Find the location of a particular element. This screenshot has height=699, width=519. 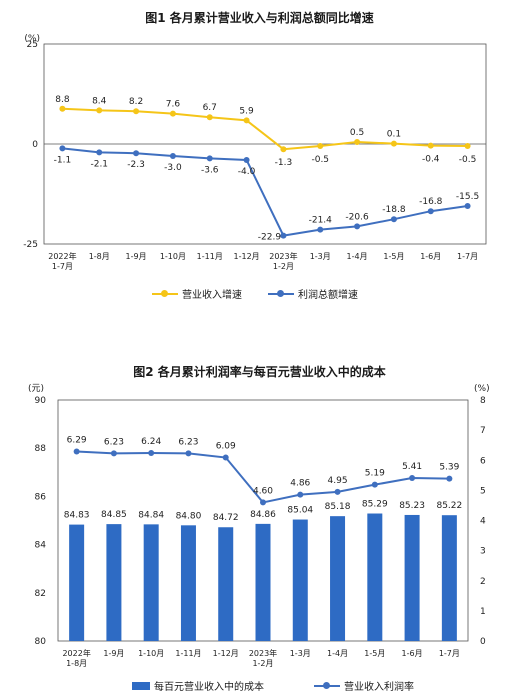

data-label: -21.4 is located at coordinates (321, 221).